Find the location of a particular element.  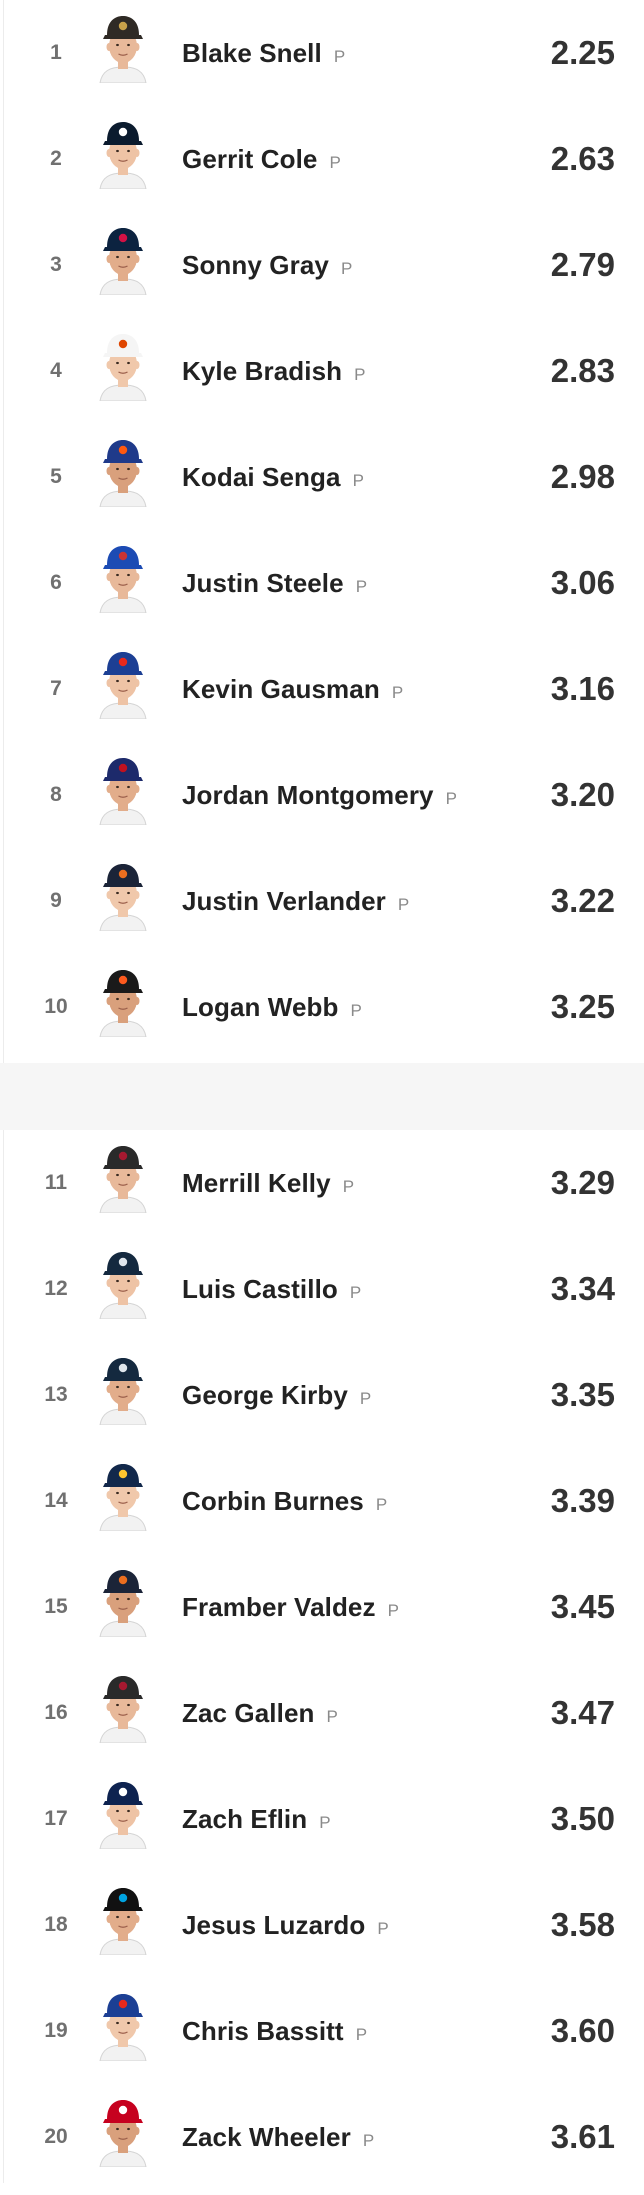

player-rank: 6 is located at coordinates (56, 582).